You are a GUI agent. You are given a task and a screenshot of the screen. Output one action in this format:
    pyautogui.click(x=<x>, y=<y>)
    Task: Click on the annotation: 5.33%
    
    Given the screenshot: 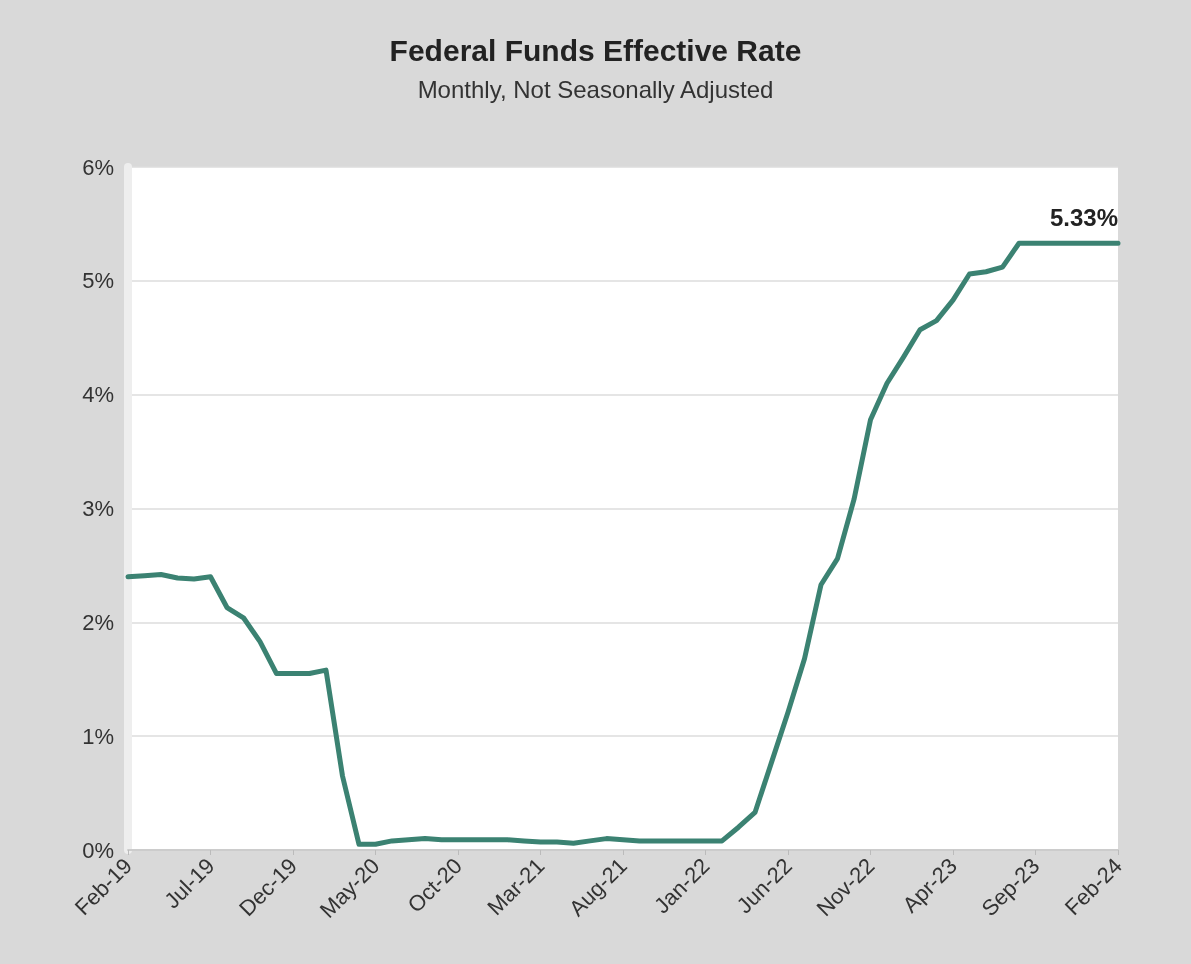 What is the action you would take?
    pyautogui.click(x=1083, y=217)
    